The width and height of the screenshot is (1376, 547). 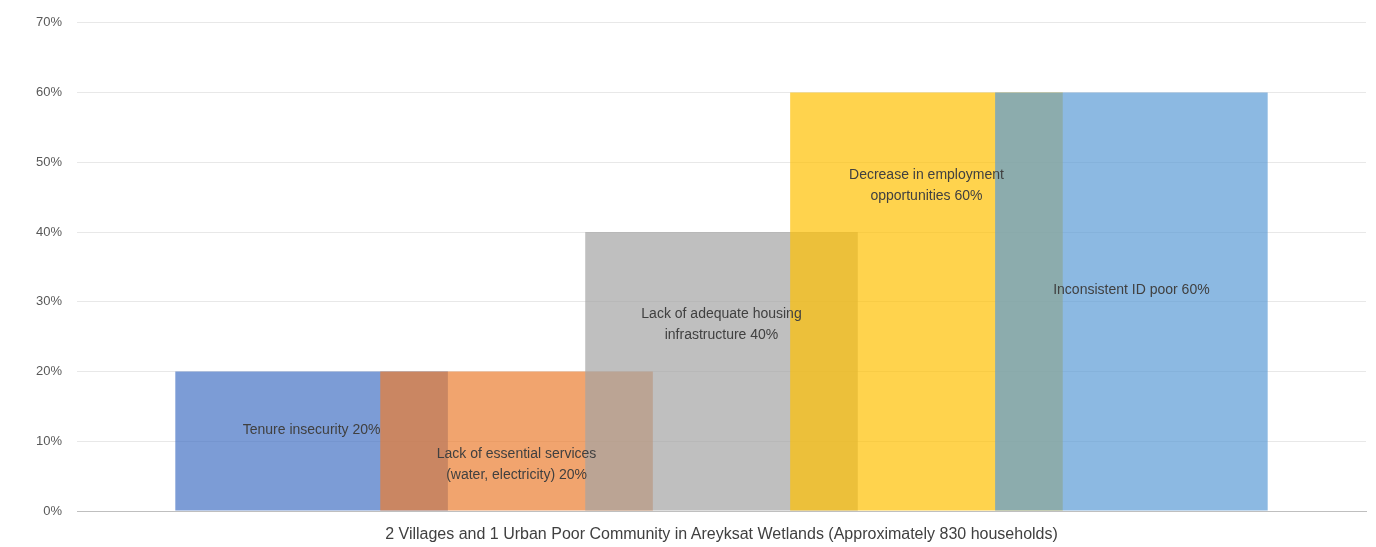 What do you see at coordinates (311, 428) in the screenshot?
I see `text: Tenure insecurity 20%` at bounding box center [311, 428].